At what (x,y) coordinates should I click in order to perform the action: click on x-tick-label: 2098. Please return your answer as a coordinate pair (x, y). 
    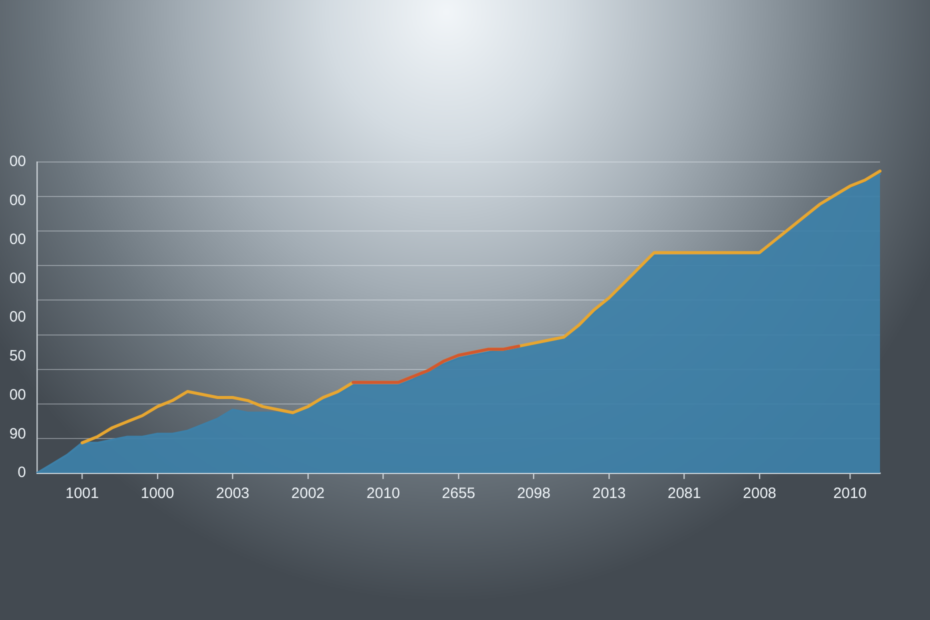
    Looking at the image, I should click on (533, 493).